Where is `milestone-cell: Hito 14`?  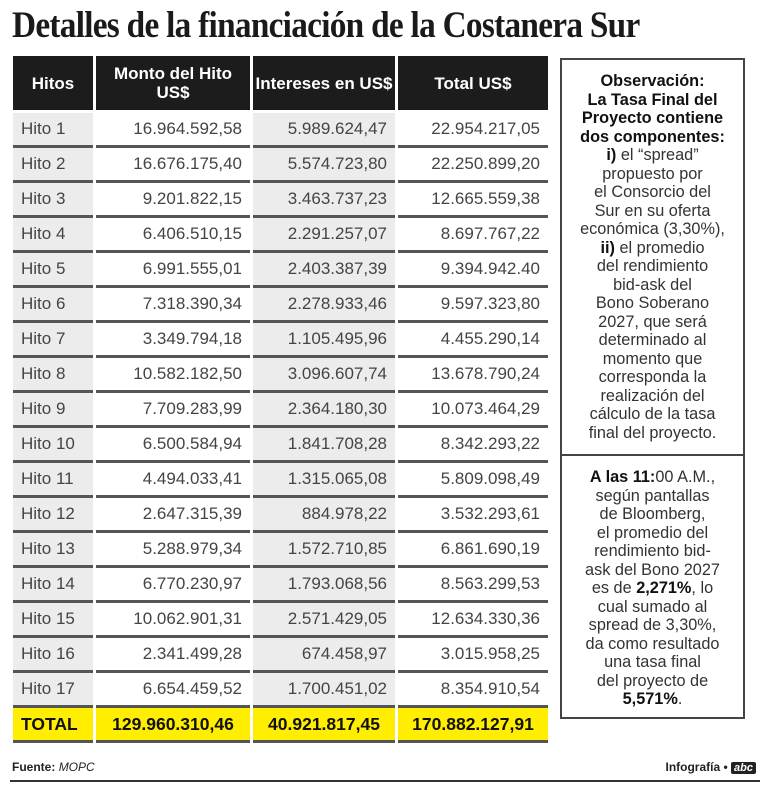 milestone-cell: Hito 14 is located at coordinates (53, 585).